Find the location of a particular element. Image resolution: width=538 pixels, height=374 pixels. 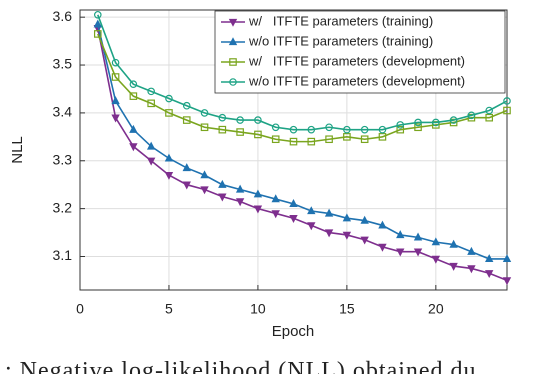

y-tick-label: 3.5 is located at coordinates (63, 64).